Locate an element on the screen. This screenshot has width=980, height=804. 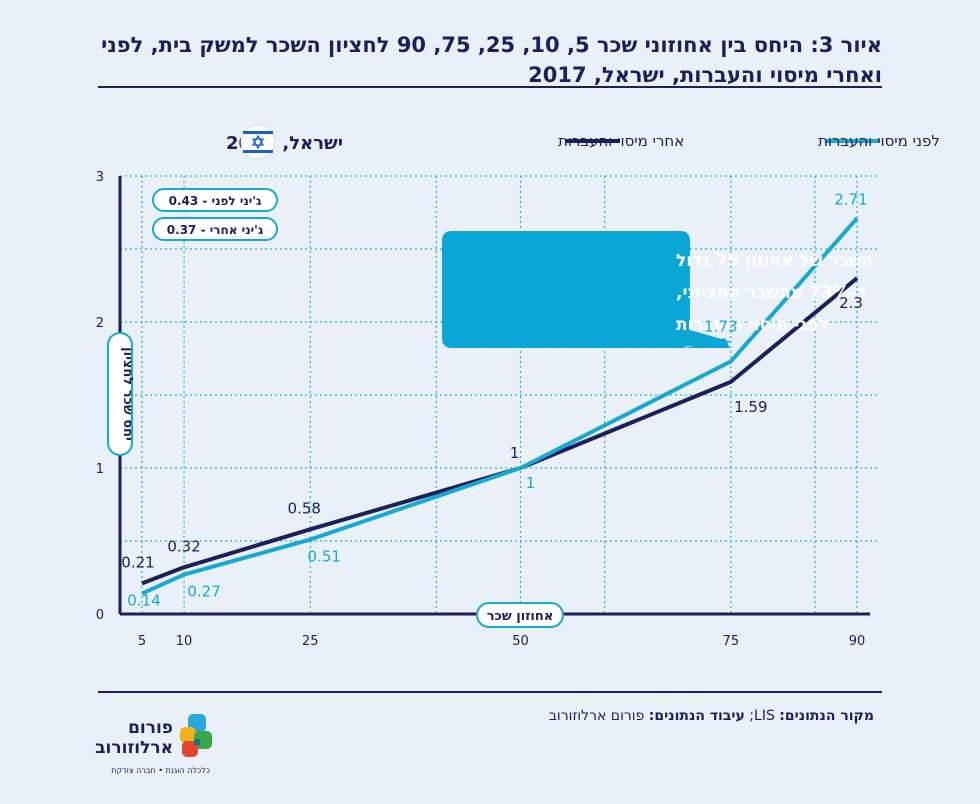
data-label-before: 0.14 is located at coordinates (143, 601).